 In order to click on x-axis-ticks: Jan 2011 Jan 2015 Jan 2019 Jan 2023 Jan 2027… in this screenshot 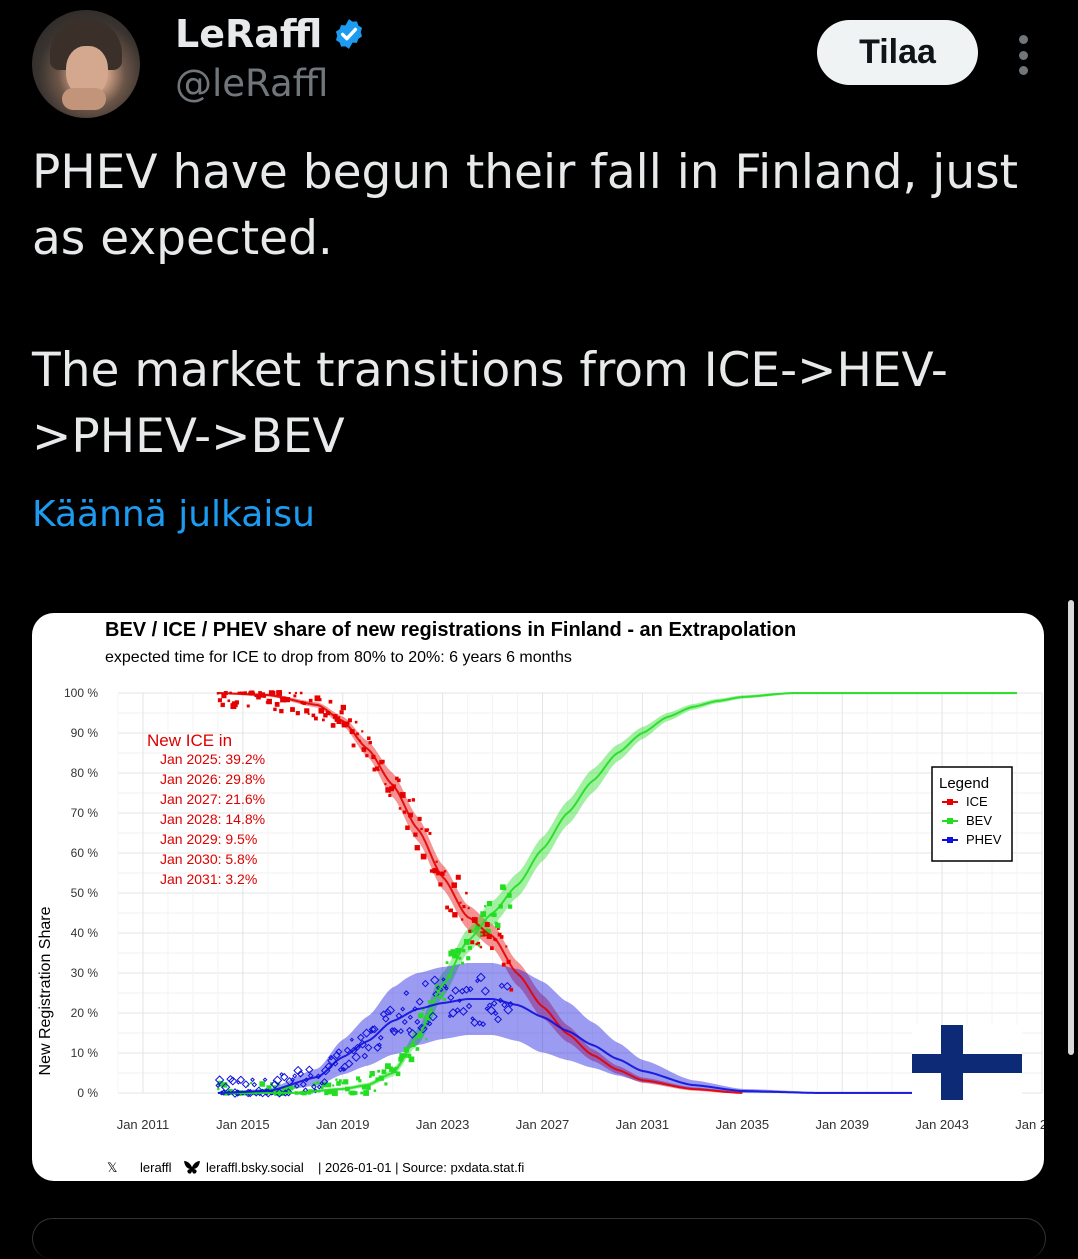, I will do `click(580, 1124)`.